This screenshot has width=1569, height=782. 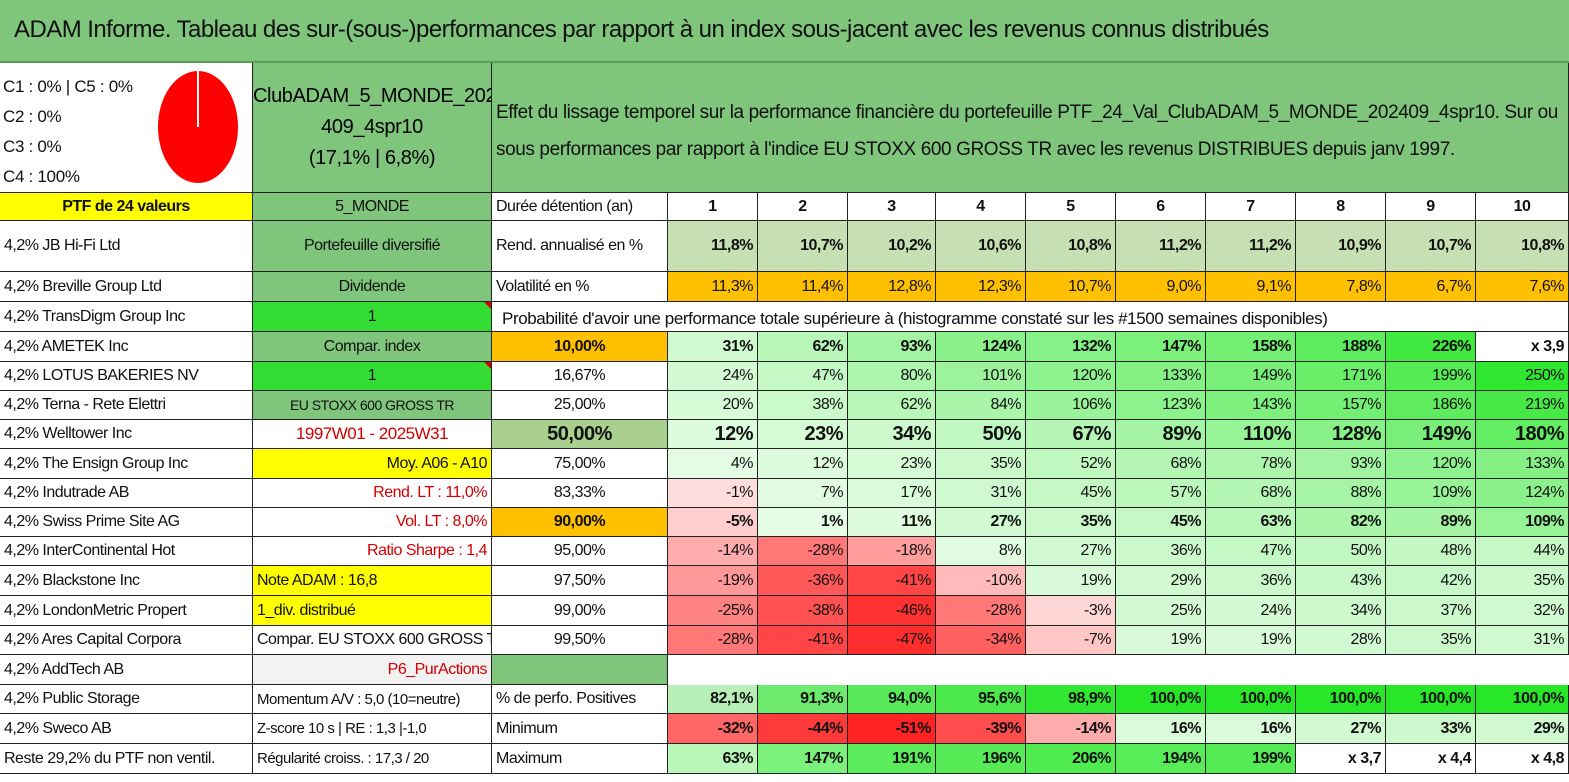 I want to click on info-long-term-return: Rend. LT : 11,0%, so click(x=372, y=493).